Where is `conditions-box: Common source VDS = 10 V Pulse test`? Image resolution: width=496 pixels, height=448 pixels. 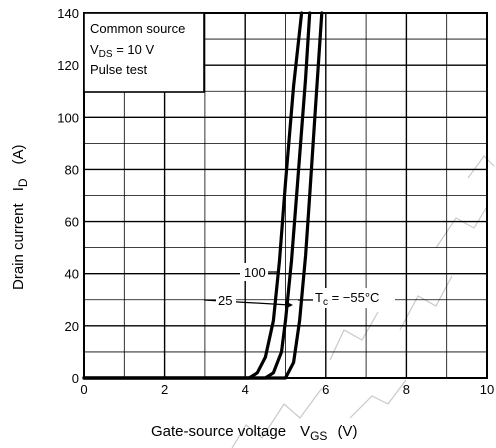
conditions-box: Common source VDS = 10 V Pulse test is located at coordinates (144, 52).